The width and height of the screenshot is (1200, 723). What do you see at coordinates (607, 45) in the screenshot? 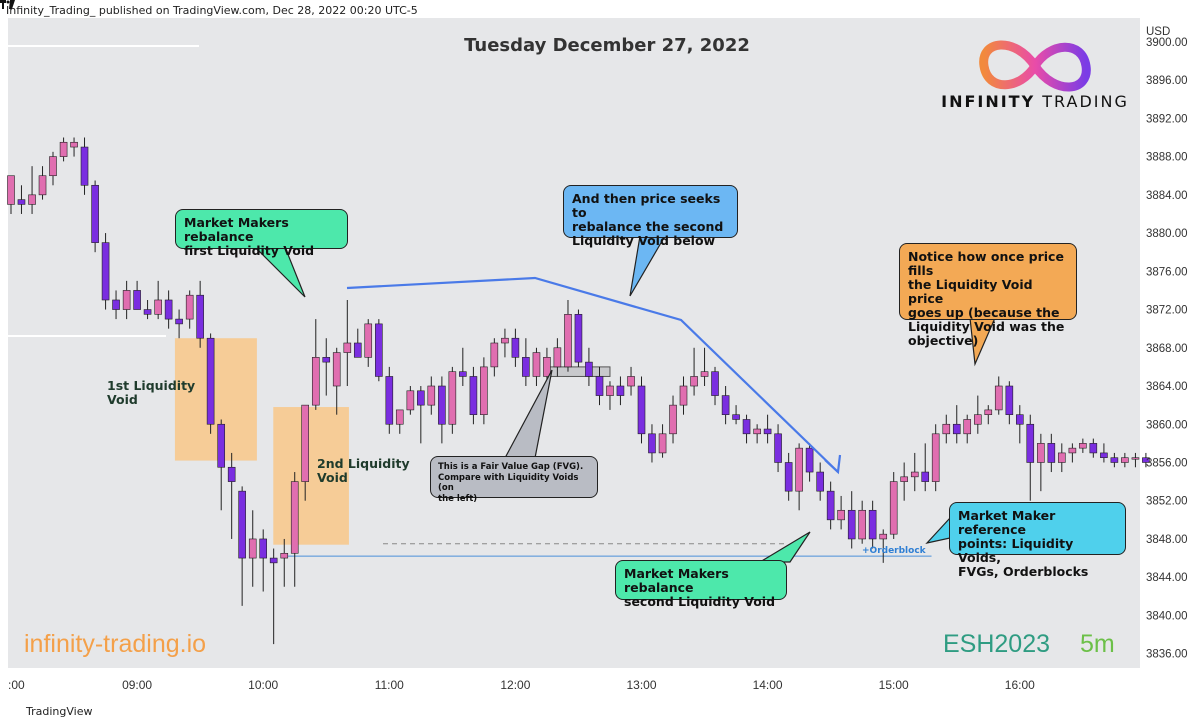
I see `chart-title: Tuesday December 27, 2022` at bounding box center [607, 45].